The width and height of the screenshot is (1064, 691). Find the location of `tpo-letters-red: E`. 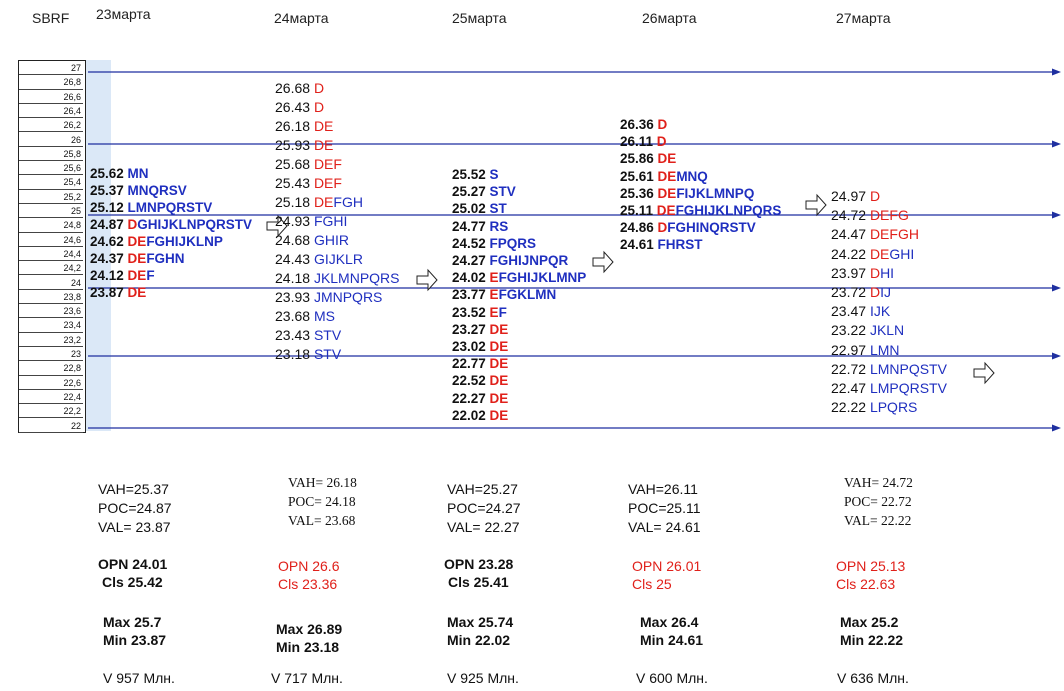

tpo-letters-red: E is located at coordinates (494, 278).